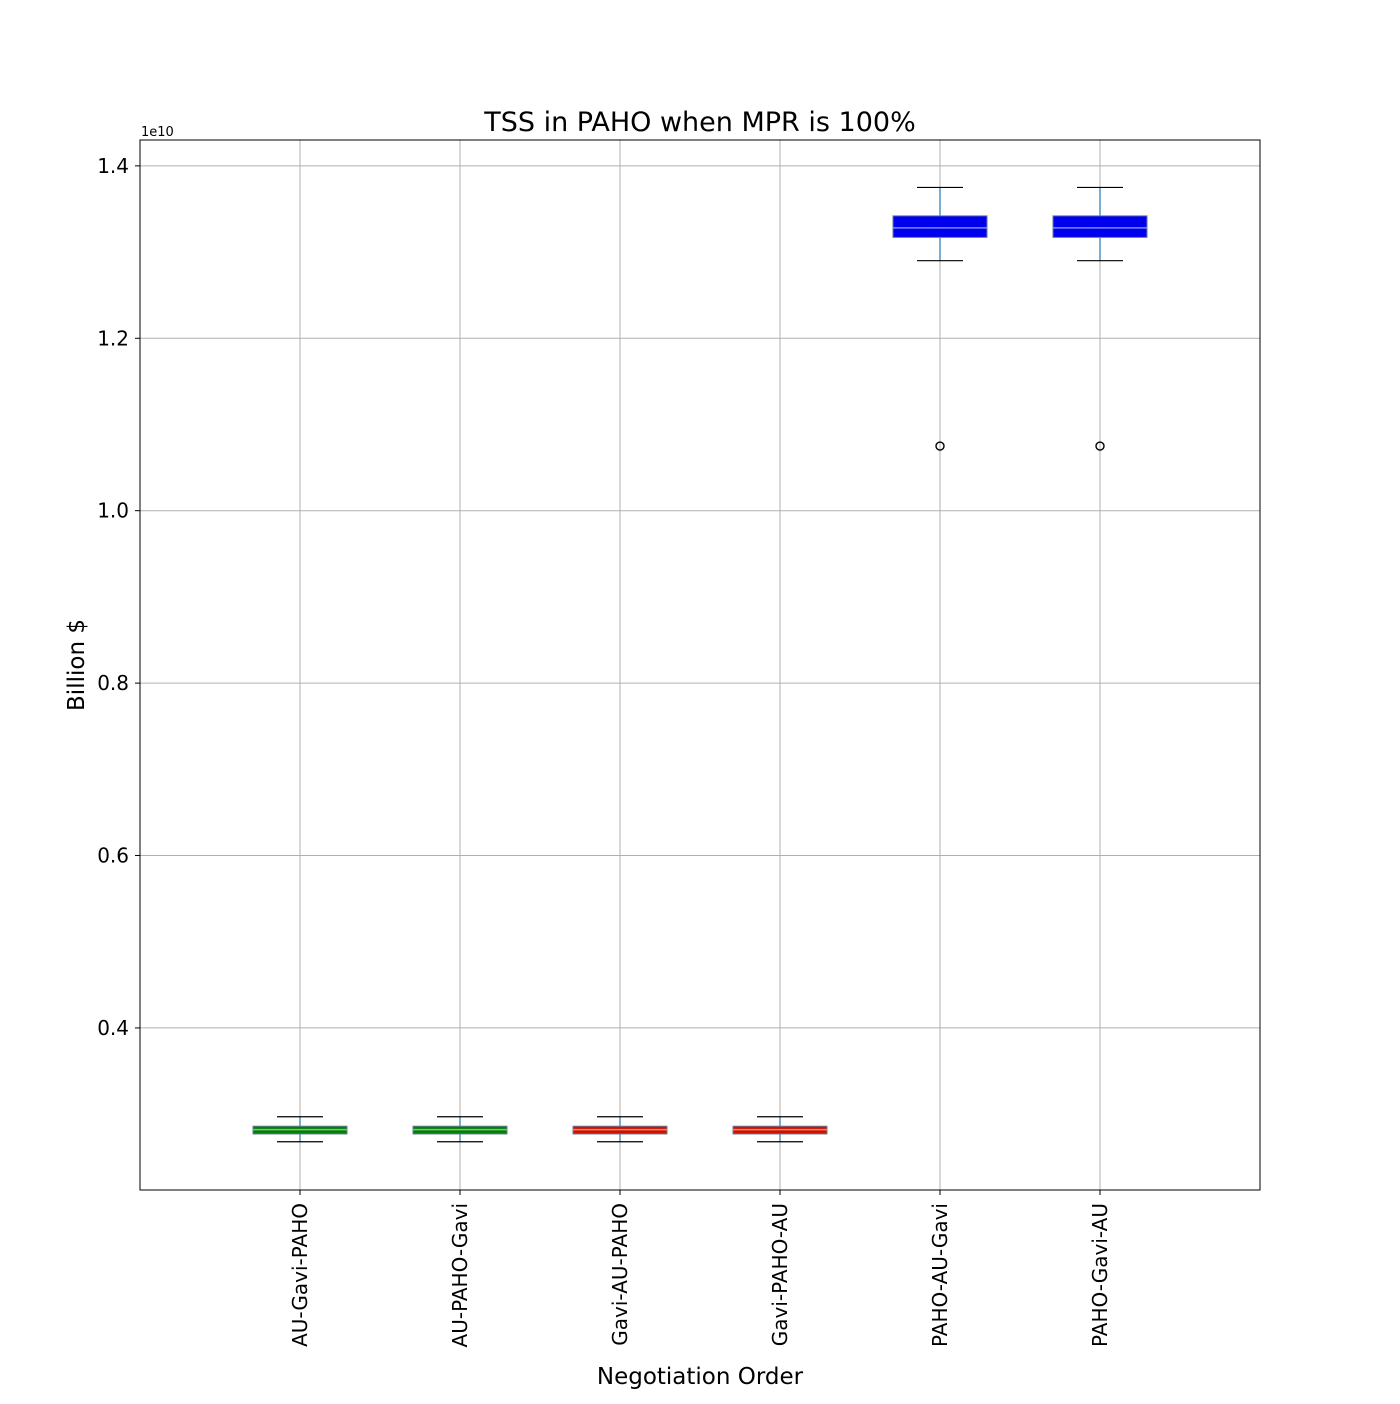 The height and width of the screenshot is (1404, 1400). What do you see at coordinates (940, 1275) in the screenshot?
I see `x-tick-label: PAHO-AU-Gavi` at bounding box center [940, 1275].